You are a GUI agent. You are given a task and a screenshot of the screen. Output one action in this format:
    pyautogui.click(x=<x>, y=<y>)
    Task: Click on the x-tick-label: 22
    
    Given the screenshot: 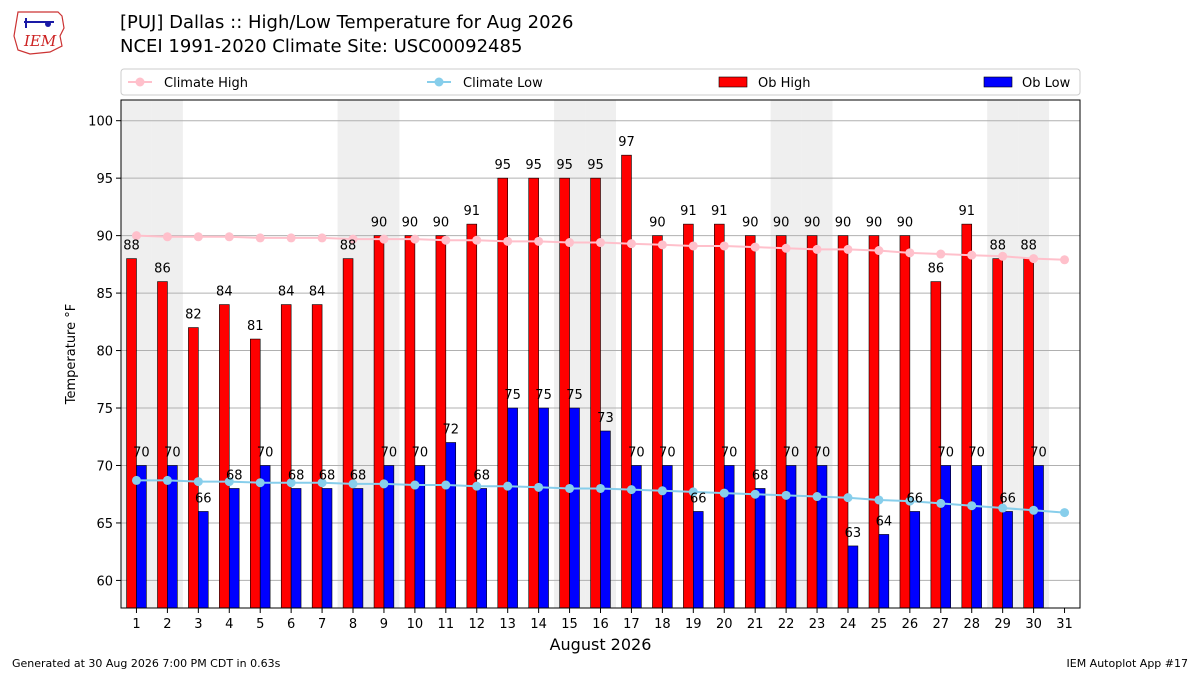 What is the action you would take?
    pyautogui.click(x=786, y=624)
    